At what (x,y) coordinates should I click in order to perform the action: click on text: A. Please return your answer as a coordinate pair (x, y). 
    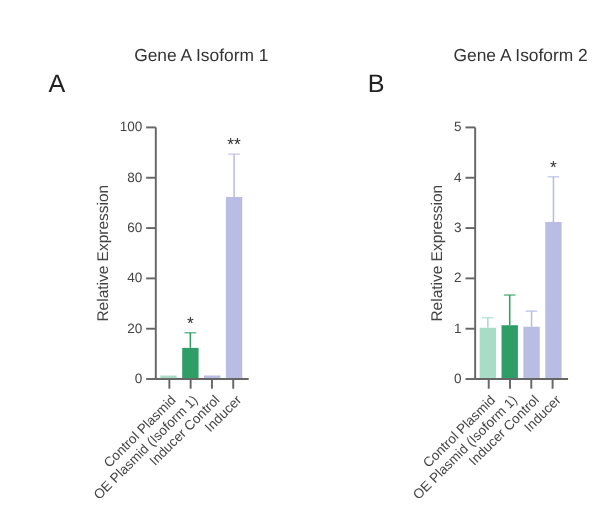
    Looking at the image, I should click on (57, 83).